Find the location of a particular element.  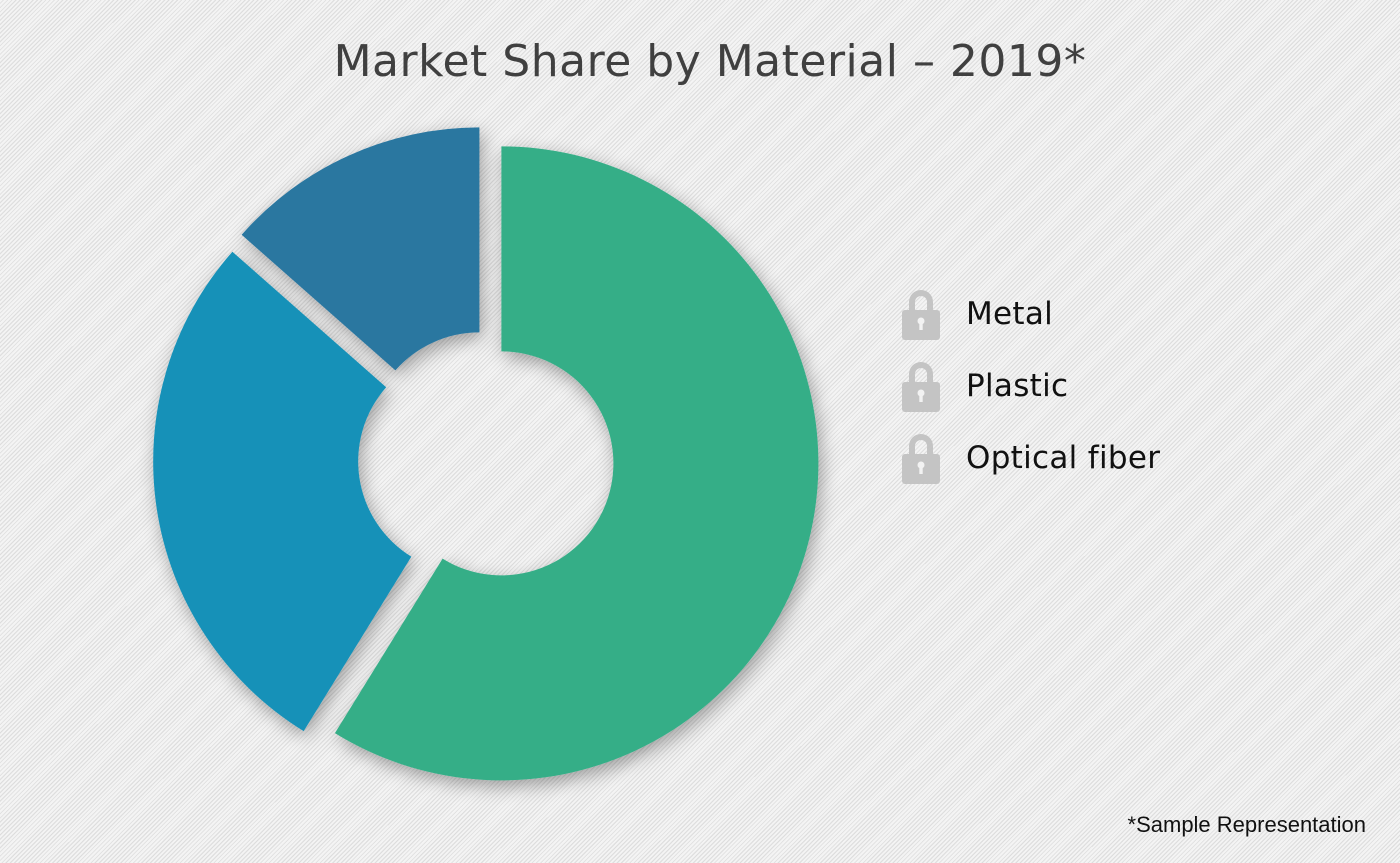

chart-title: Market Share by Material – 2019* is located at coordinates (710, 61).